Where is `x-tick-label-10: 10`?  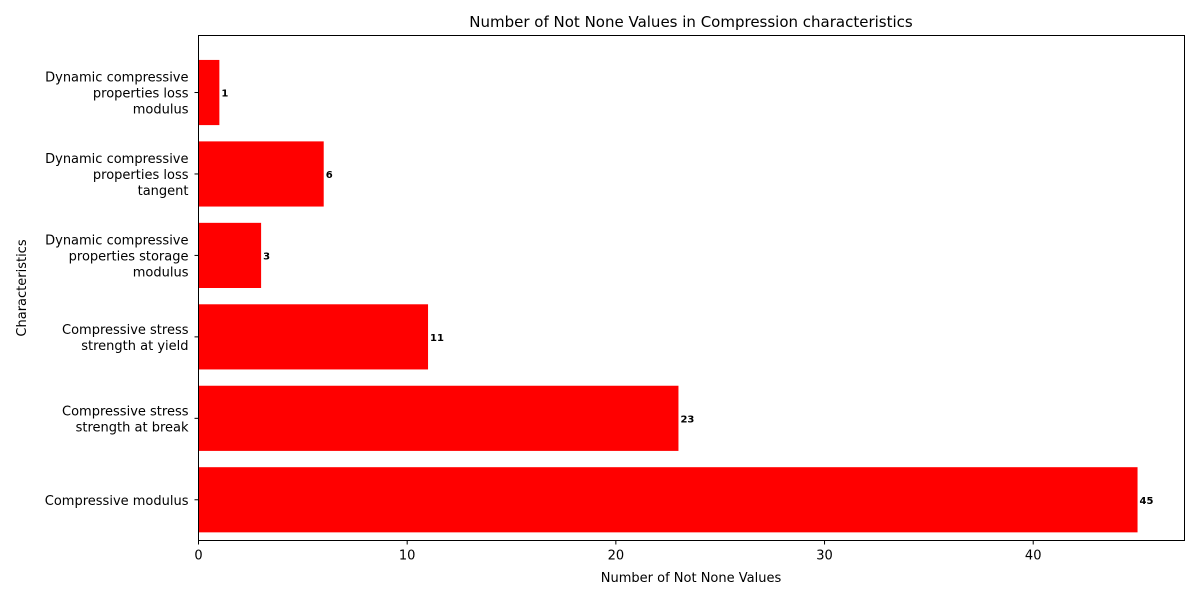 x-tick-label-10: 10 is located at coordinates (407, 556).